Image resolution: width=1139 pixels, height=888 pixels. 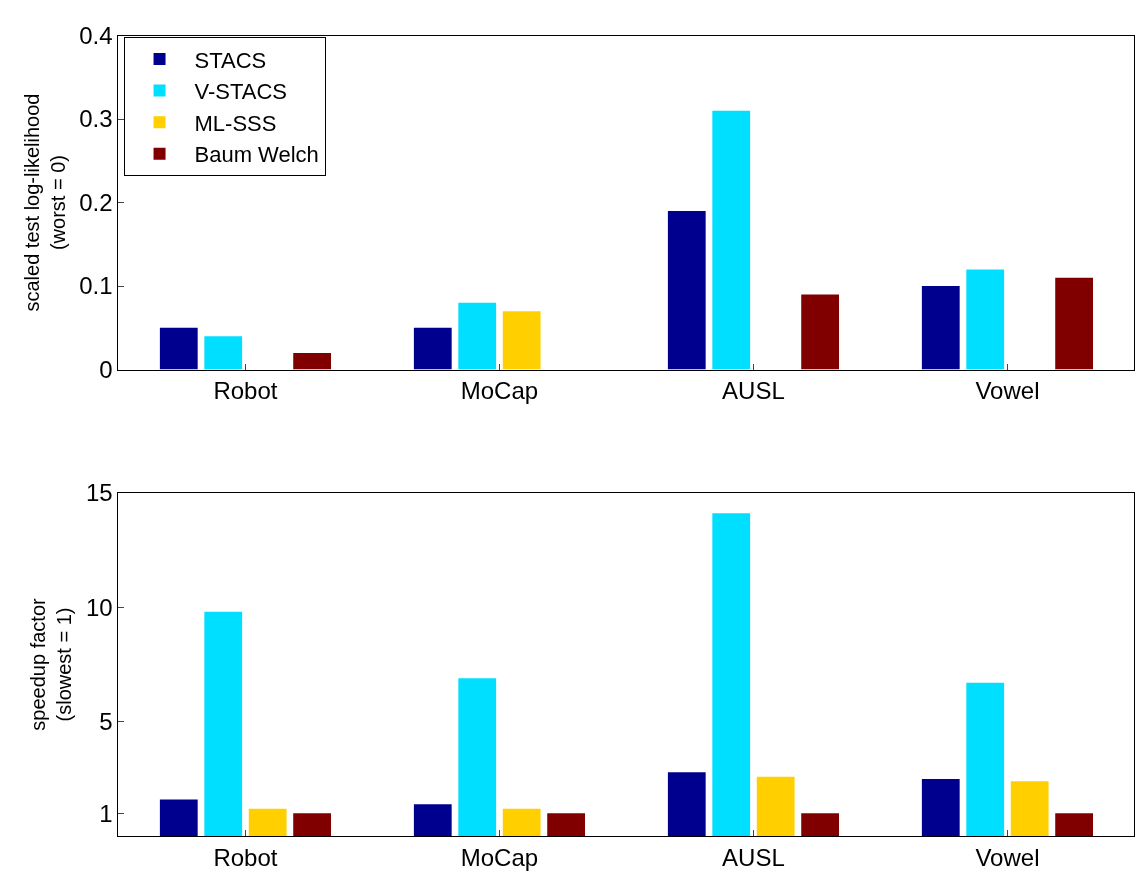 I want to click on y-tick-label: 0.1, so click(x=96, y=286).